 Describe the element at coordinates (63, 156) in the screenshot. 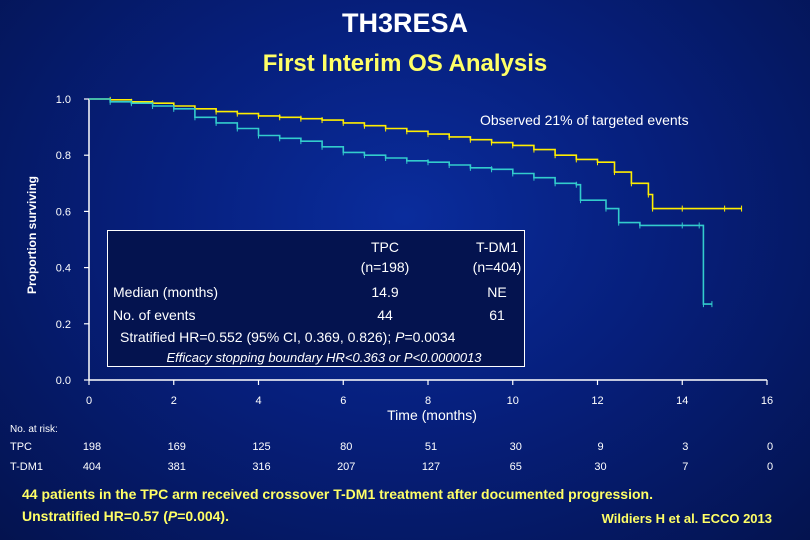

I see `y-tick-label: 0.8` at that location.